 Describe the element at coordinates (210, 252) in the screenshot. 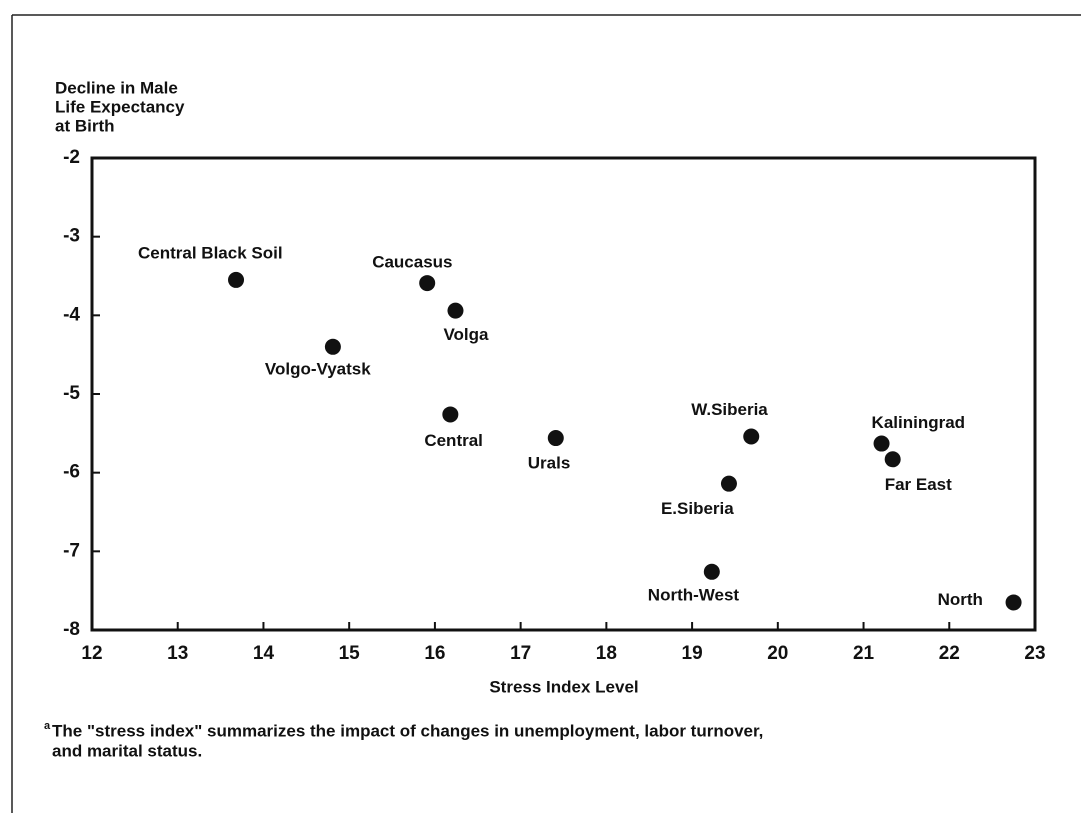

I see `point-label: Central Black Soil` at that location.